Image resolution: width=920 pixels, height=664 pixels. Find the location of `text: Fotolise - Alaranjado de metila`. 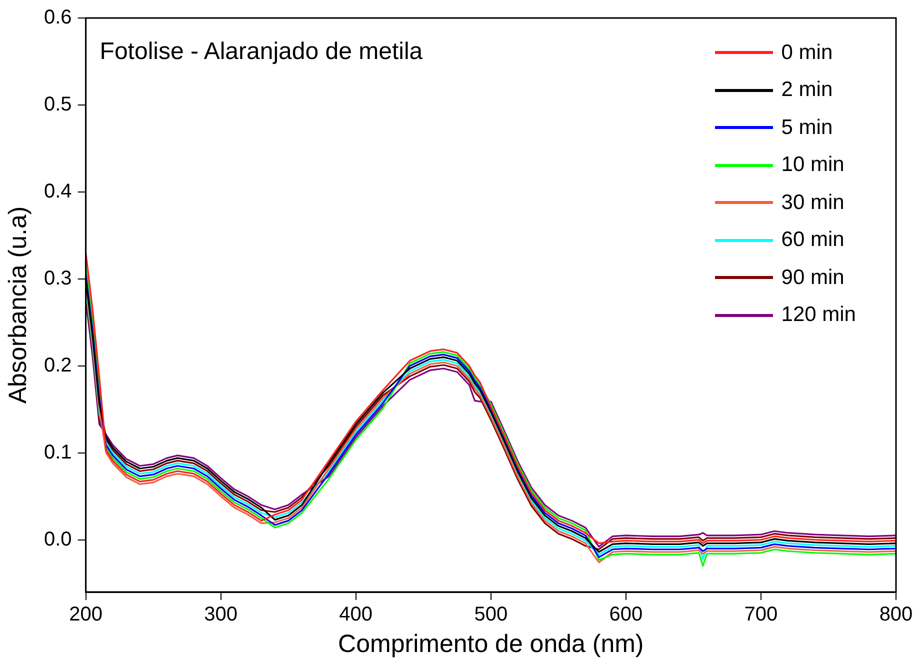

text: Fotolise - Alaranjado de metila is located at coordinates (261, 52).